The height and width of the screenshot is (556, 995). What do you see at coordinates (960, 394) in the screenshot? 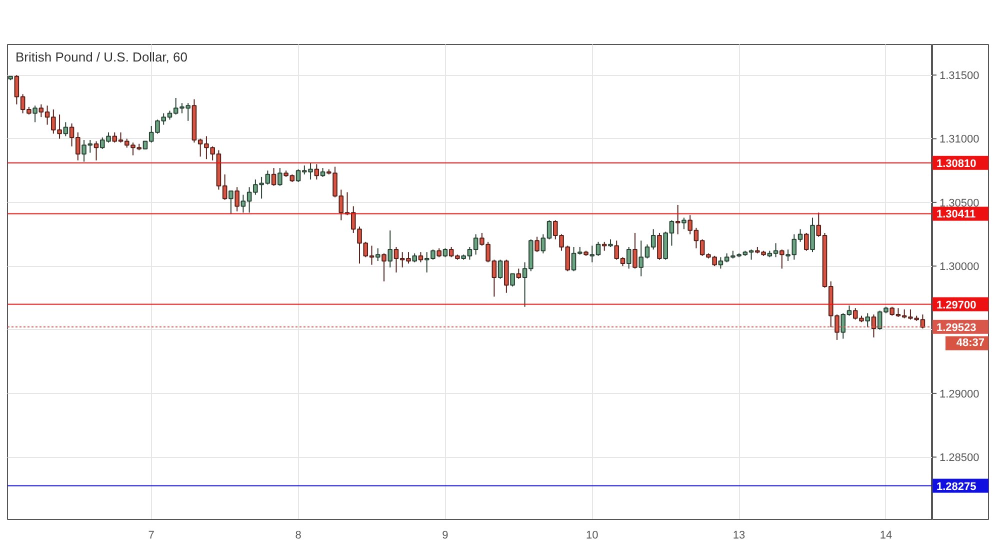
I see `y-tick-label: 1.29000` at bounding box center [960, 394].